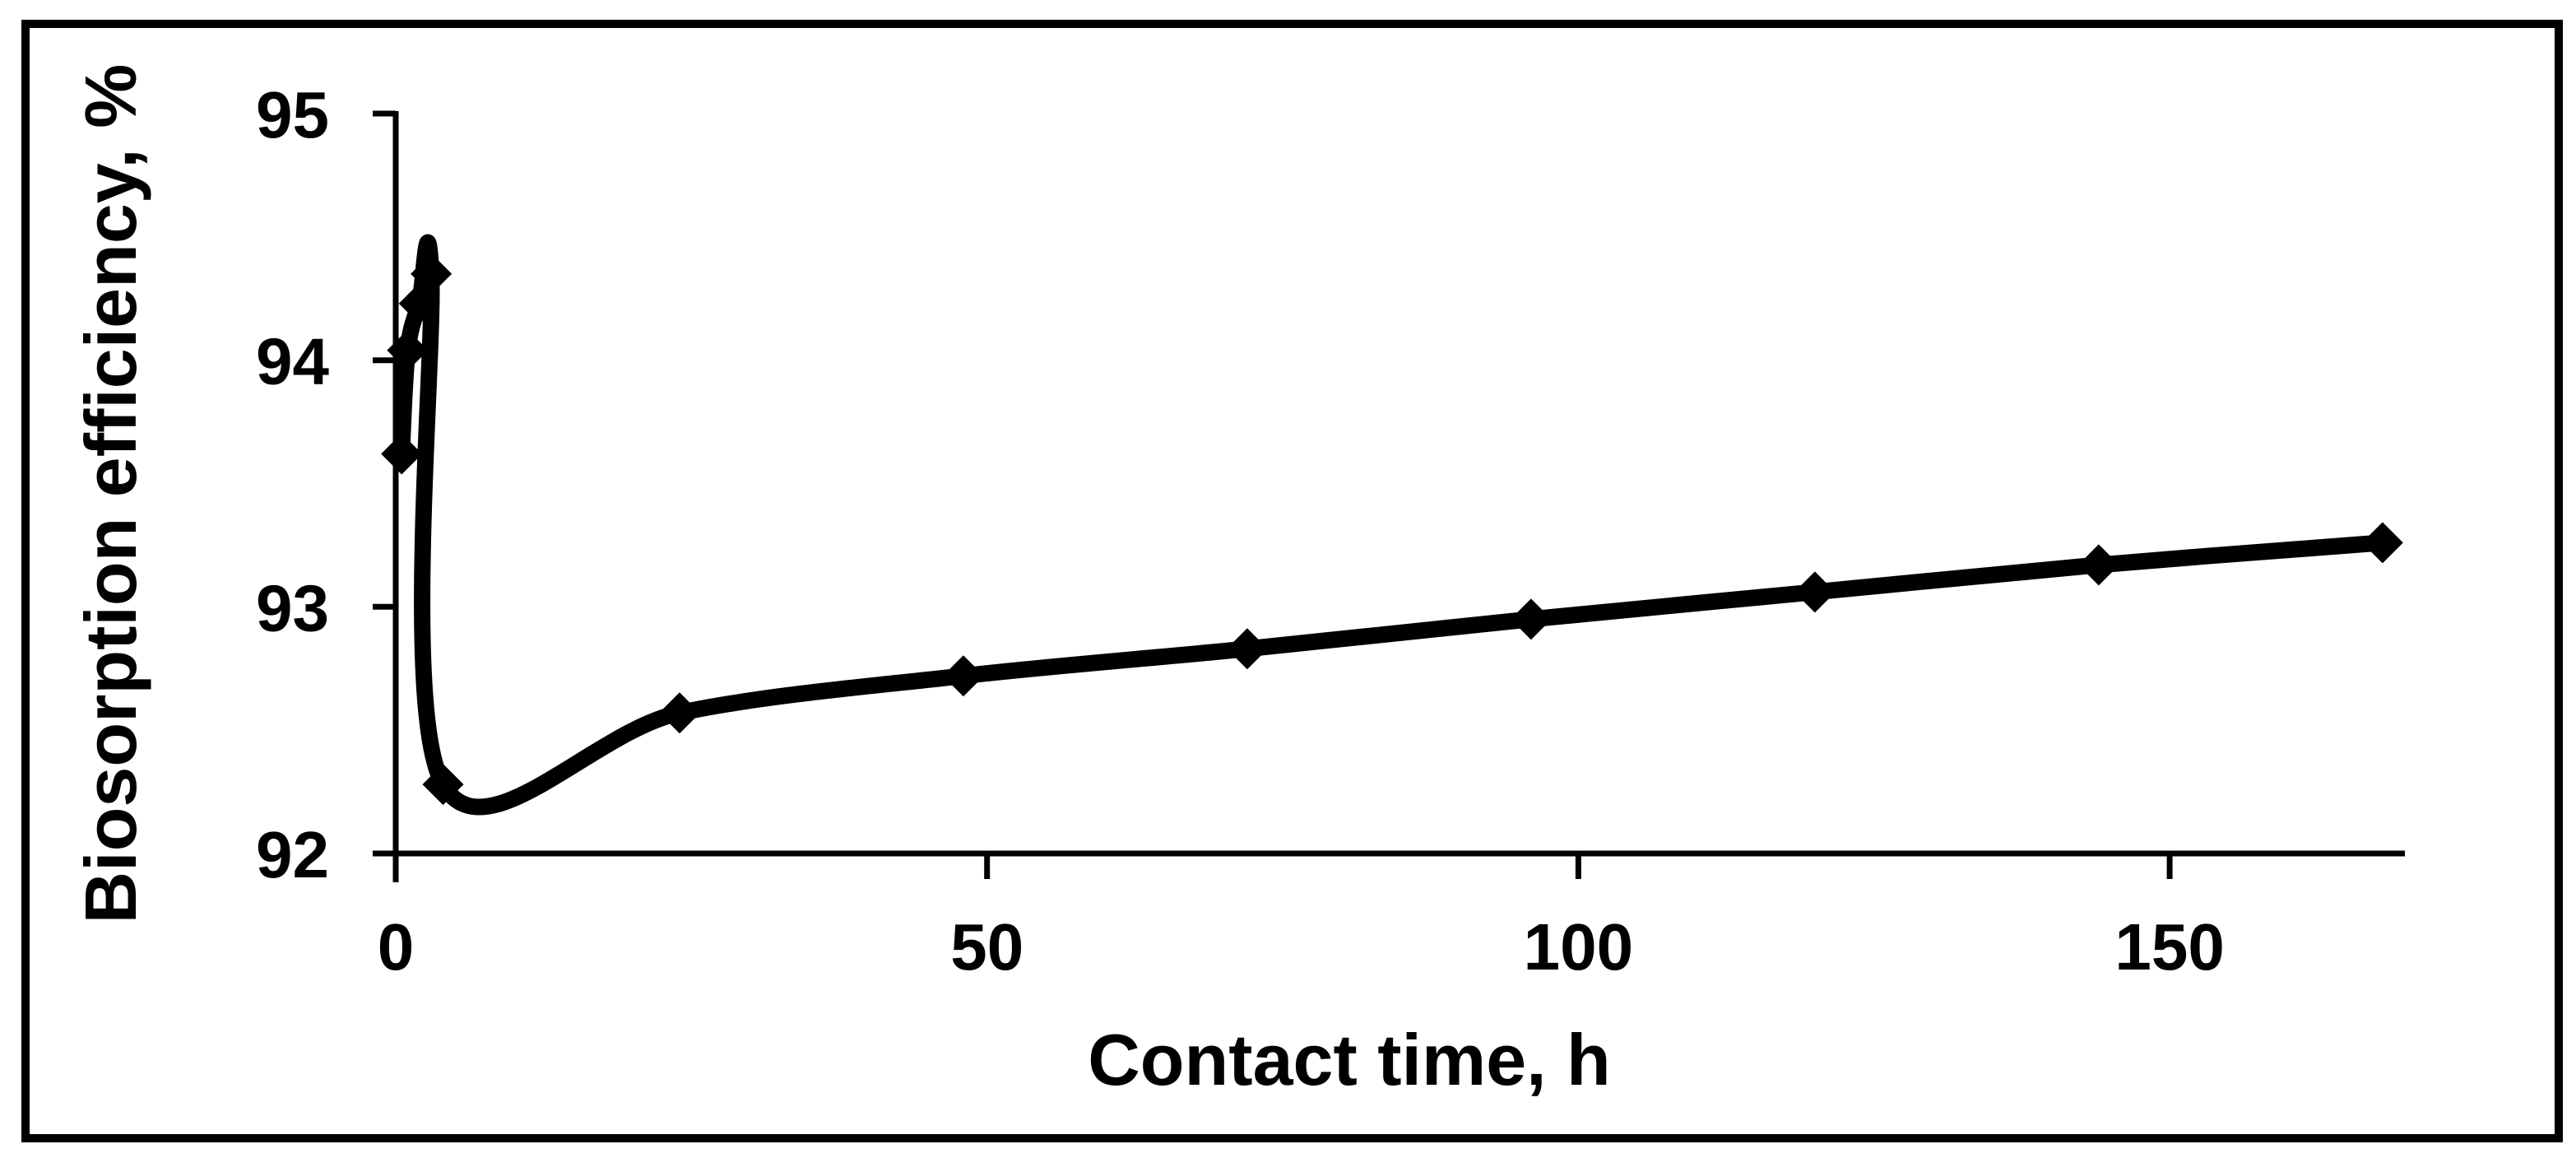 This screenshot has width=2576, height=1158. I want to click on x-tick-label-100: 100, so click(1578, 947).